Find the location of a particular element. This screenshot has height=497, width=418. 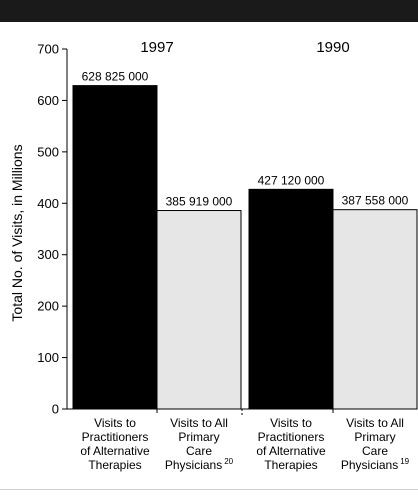

y-tick-label: 100 is located at coordinates (48, 357).